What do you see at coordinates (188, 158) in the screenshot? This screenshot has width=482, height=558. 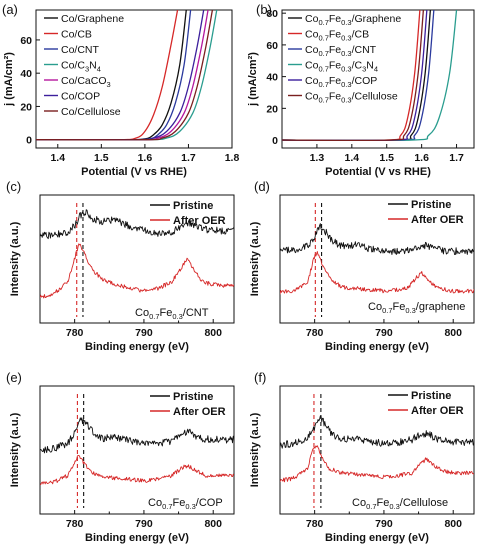 I see `x-tick-label: 1.7` at bounding box center [188, 158].